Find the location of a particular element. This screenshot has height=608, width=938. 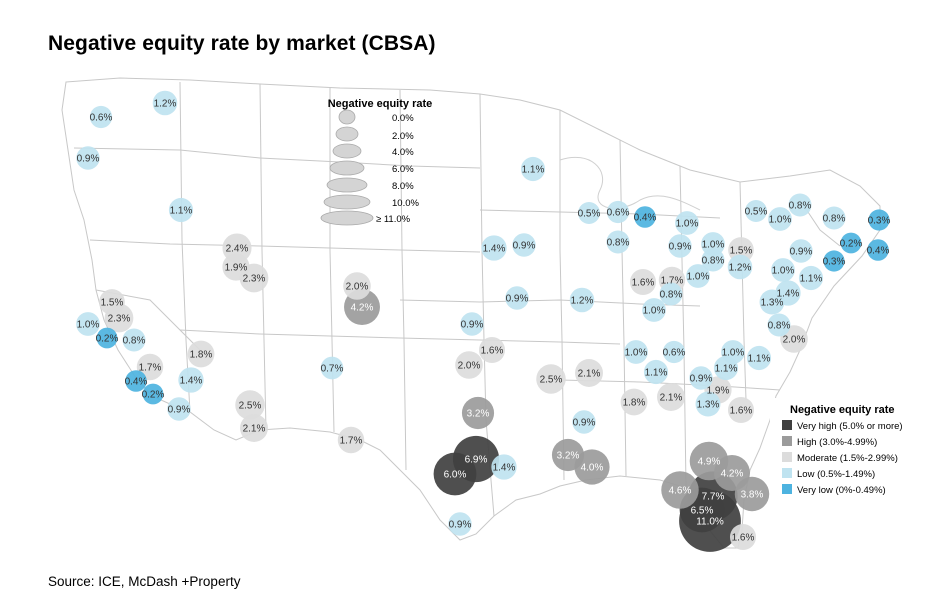

market-label: 0.3% is located at coordinates (879, 221).